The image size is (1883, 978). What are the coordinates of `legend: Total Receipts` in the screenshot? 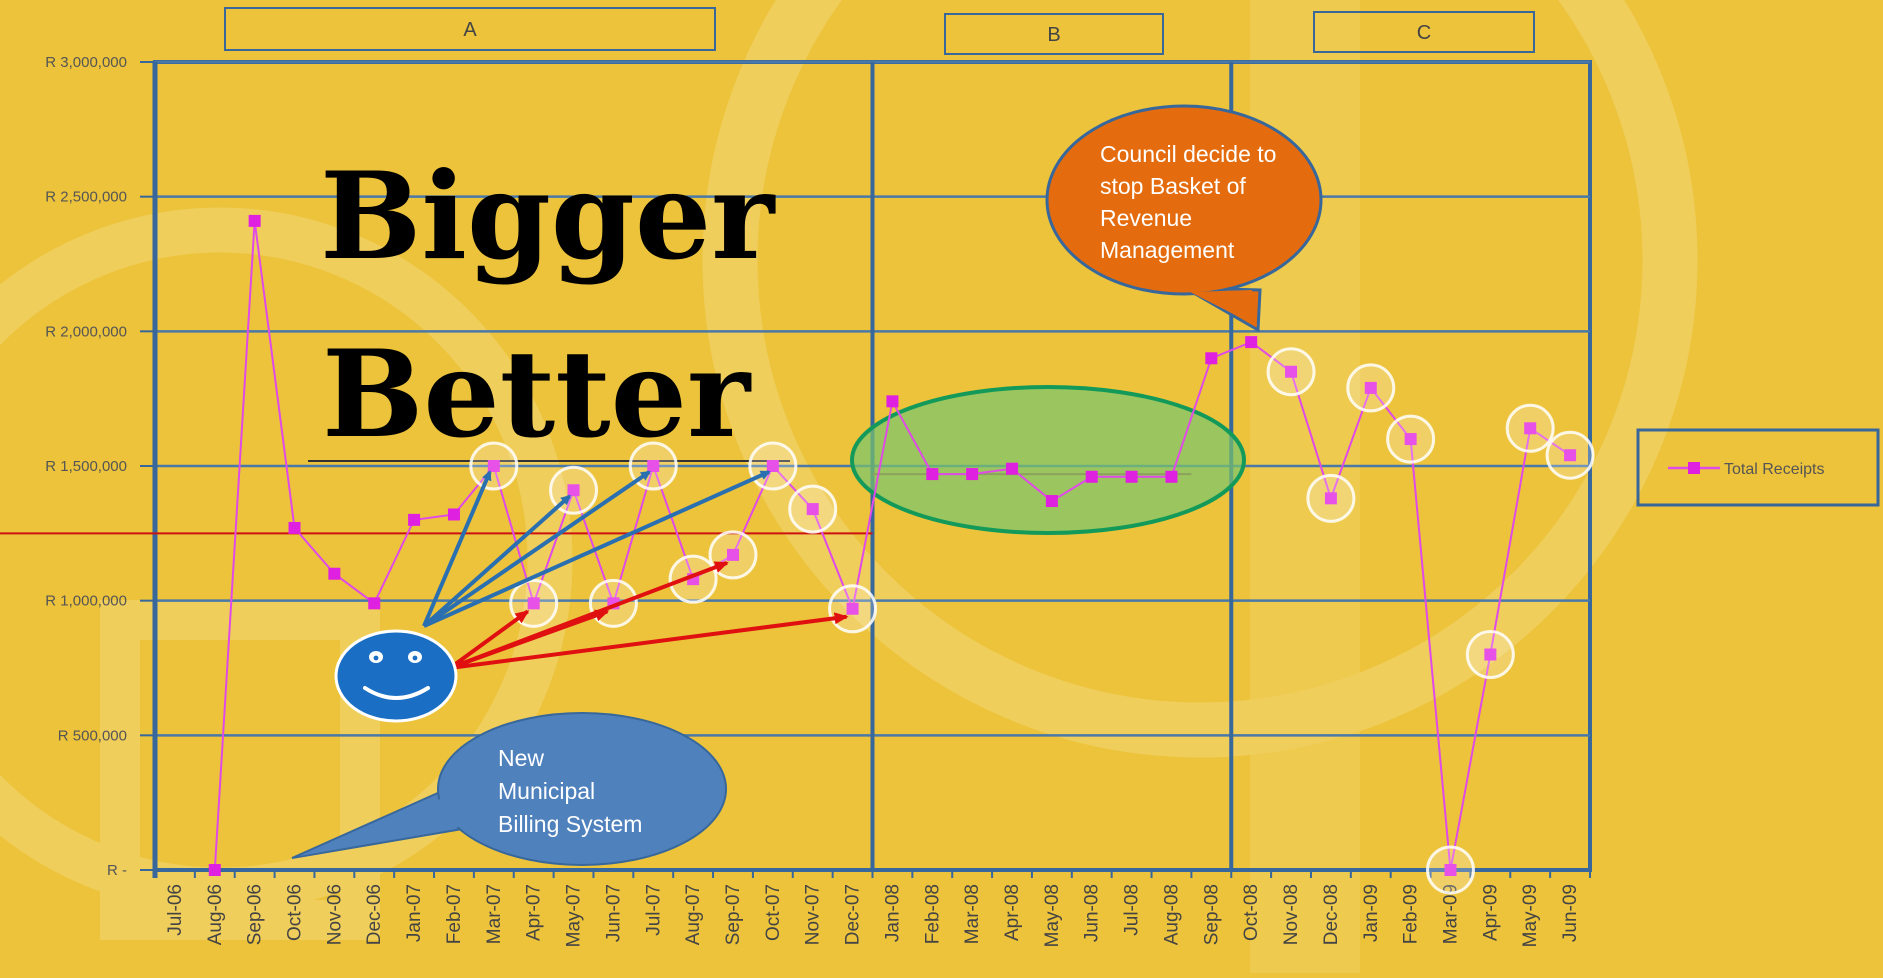 It's located at (1758, 467).